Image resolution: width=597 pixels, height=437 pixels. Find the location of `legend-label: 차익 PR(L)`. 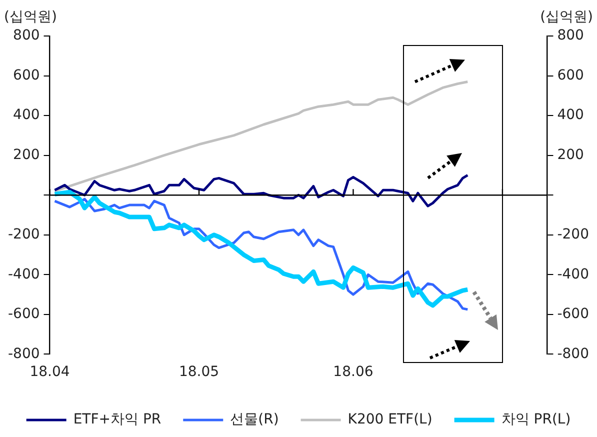

legend-label: 차익 PR(L) is located at coordinates (536, 420).